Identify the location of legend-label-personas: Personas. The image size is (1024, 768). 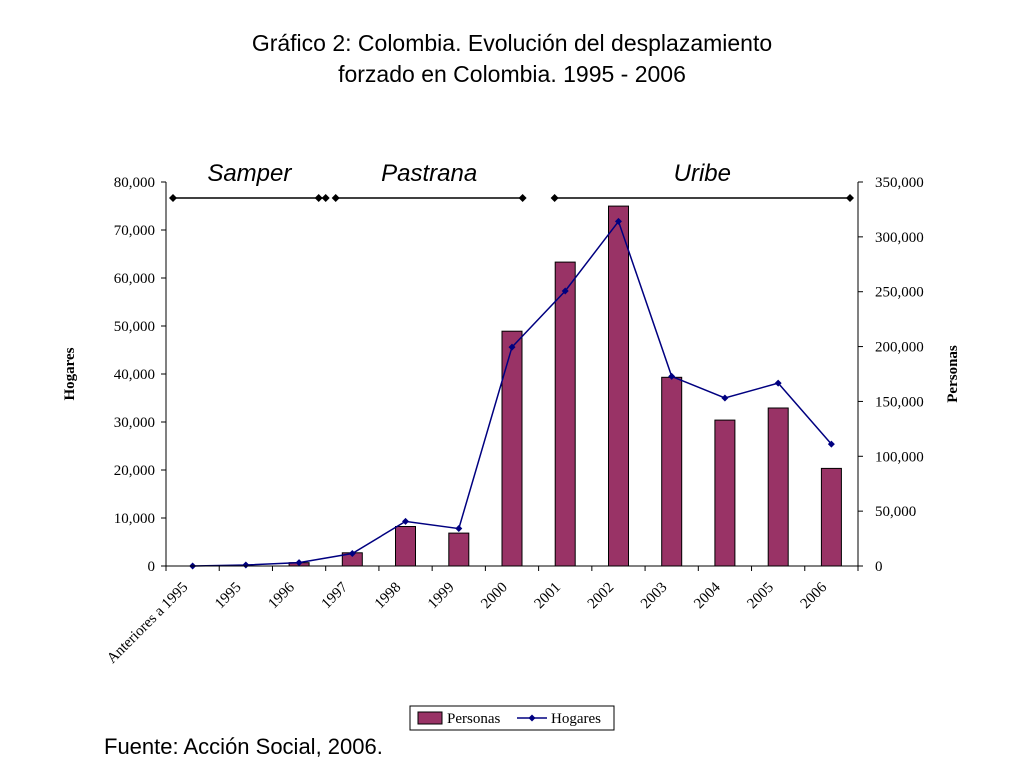
(473, 719).